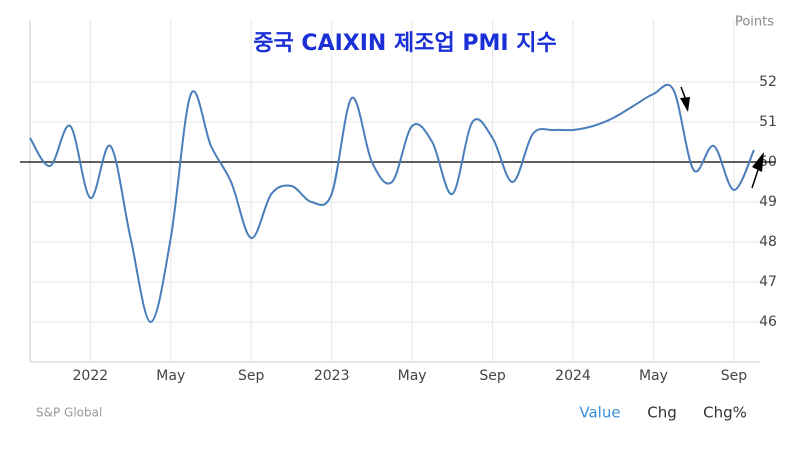 The height and width of the screenshot is (469, 794). What do you see at coordinates (722, 137) in the screenshot?
I see `annotation-arrows` at bounding box center [722, 137].